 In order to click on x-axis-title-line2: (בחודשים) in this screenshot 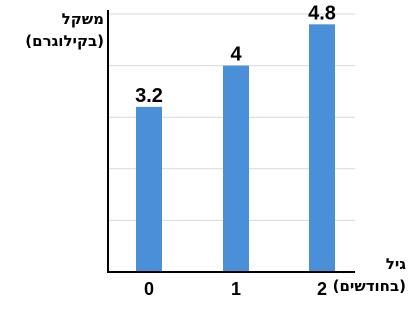, I will do `click(369, 286)`.